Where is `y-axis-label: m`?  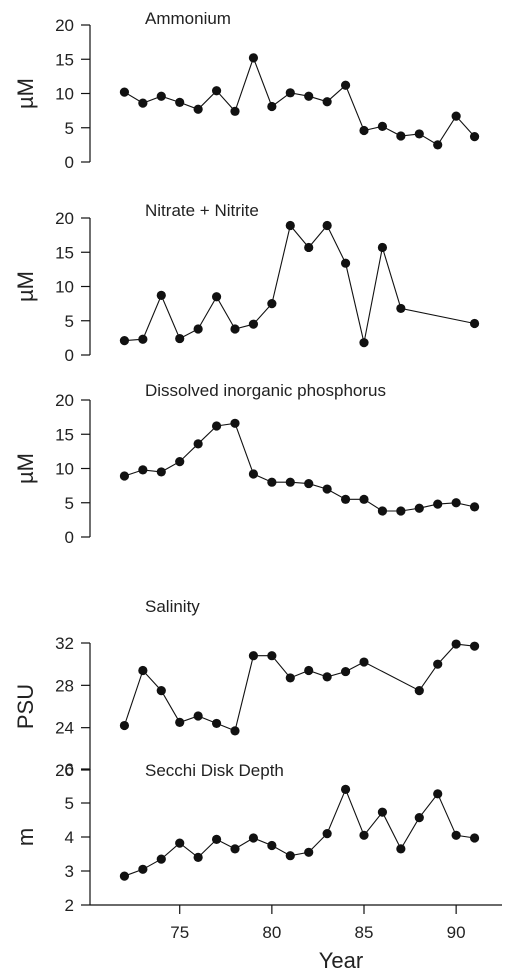
y-axis-label: m is located at coordinates (25, 837).